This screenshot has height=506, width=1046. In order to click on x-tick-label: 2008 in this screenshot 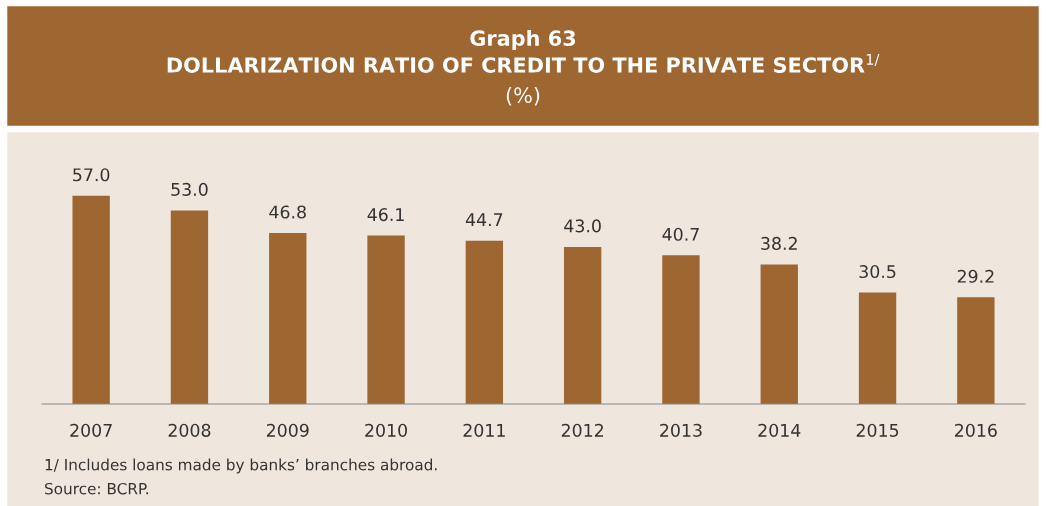, I will do `click(189, 430)`.